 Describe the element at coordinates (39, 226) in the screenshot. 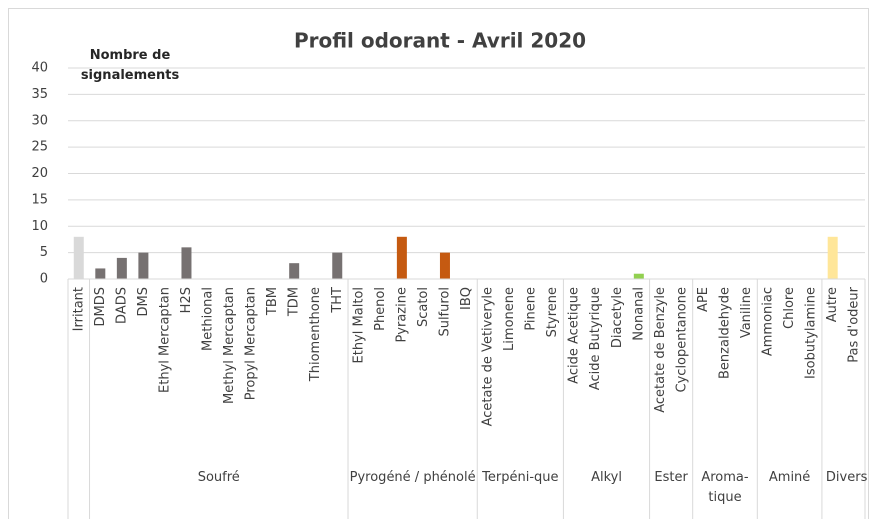

I see `y-tick-label: 10` at that location.